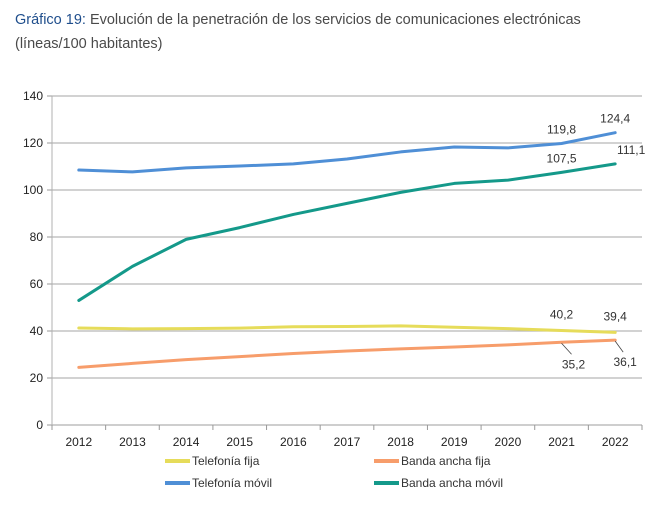 The width and height of the screenshot is (665, 505). What do you see at coordinates (37, 331) in the screenshot?
I see `y-tick-label: 40` at bounding box center [37, 331].